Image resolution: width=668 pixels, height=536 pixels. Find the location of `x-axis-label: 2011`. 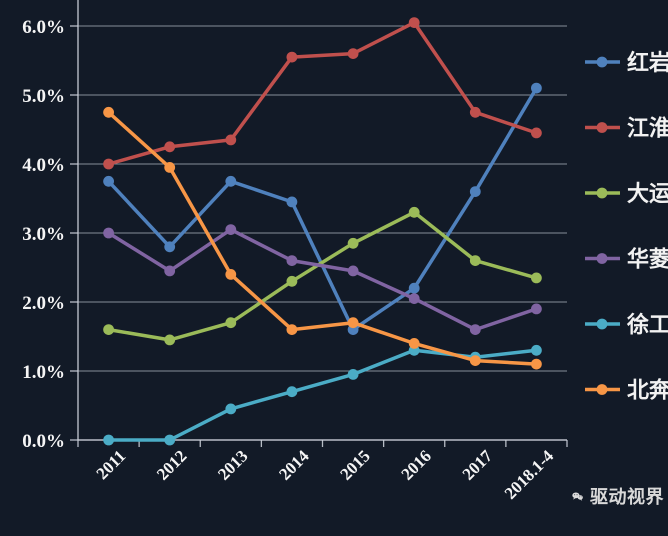

x-axis-label: 2011 is located at coordinates (111, 464).